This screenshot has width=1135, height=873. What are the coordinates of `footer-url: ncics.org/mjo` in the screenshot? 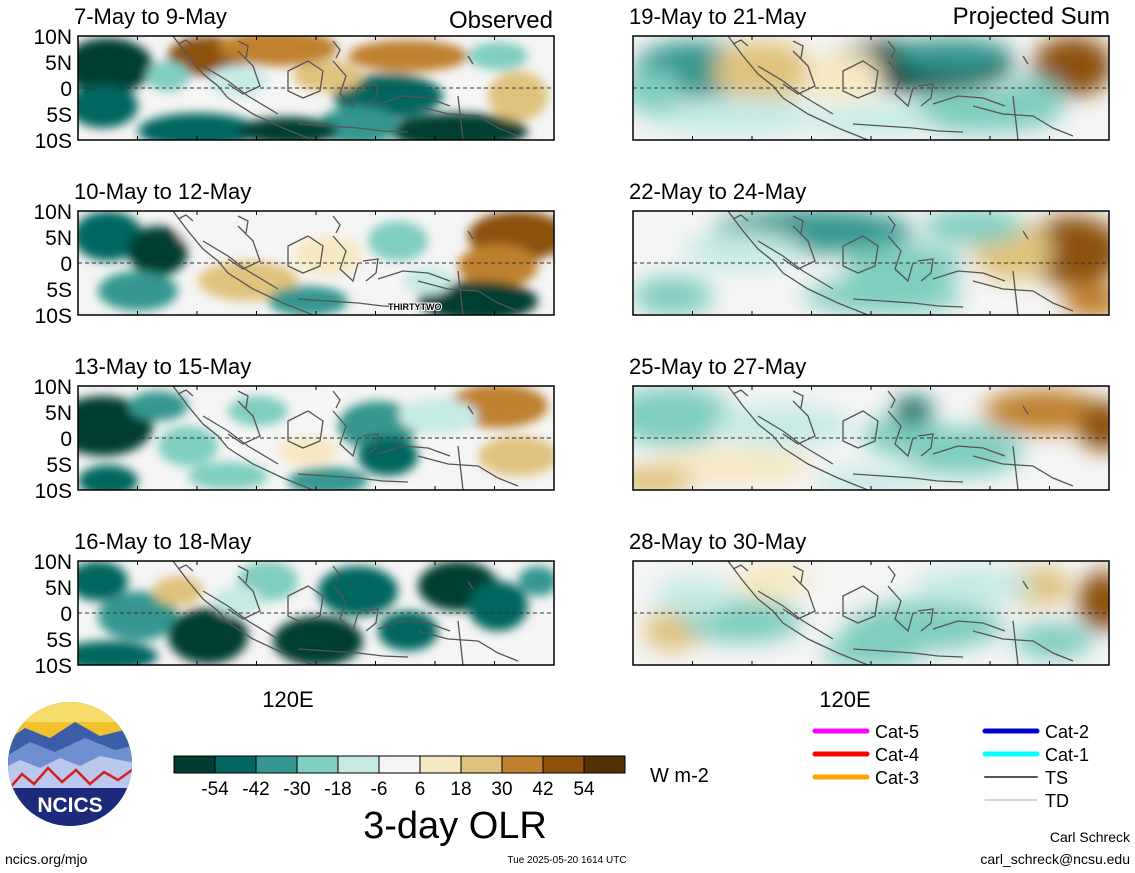 It's located at (46, 859).